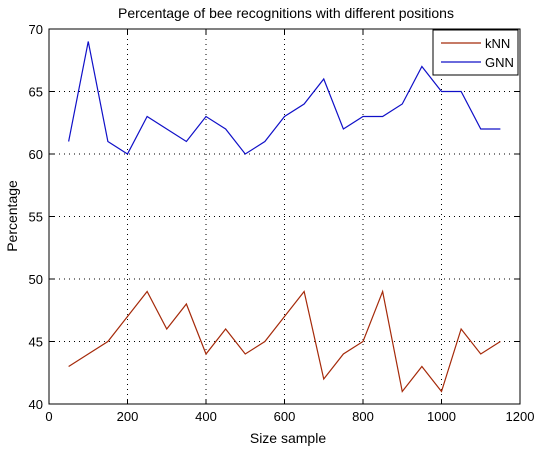 This screenshot has width=550, height=449. I want to click on x-tick-label: 400, so click(206, 416).